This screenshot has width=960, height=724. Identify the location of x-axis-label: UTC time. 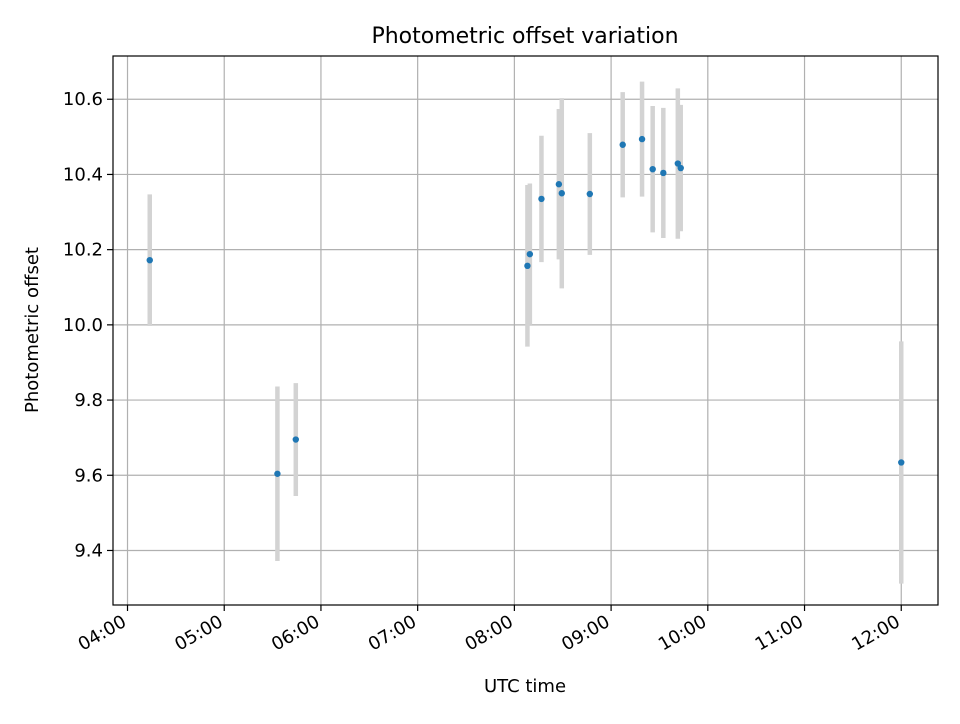
(525, 686).